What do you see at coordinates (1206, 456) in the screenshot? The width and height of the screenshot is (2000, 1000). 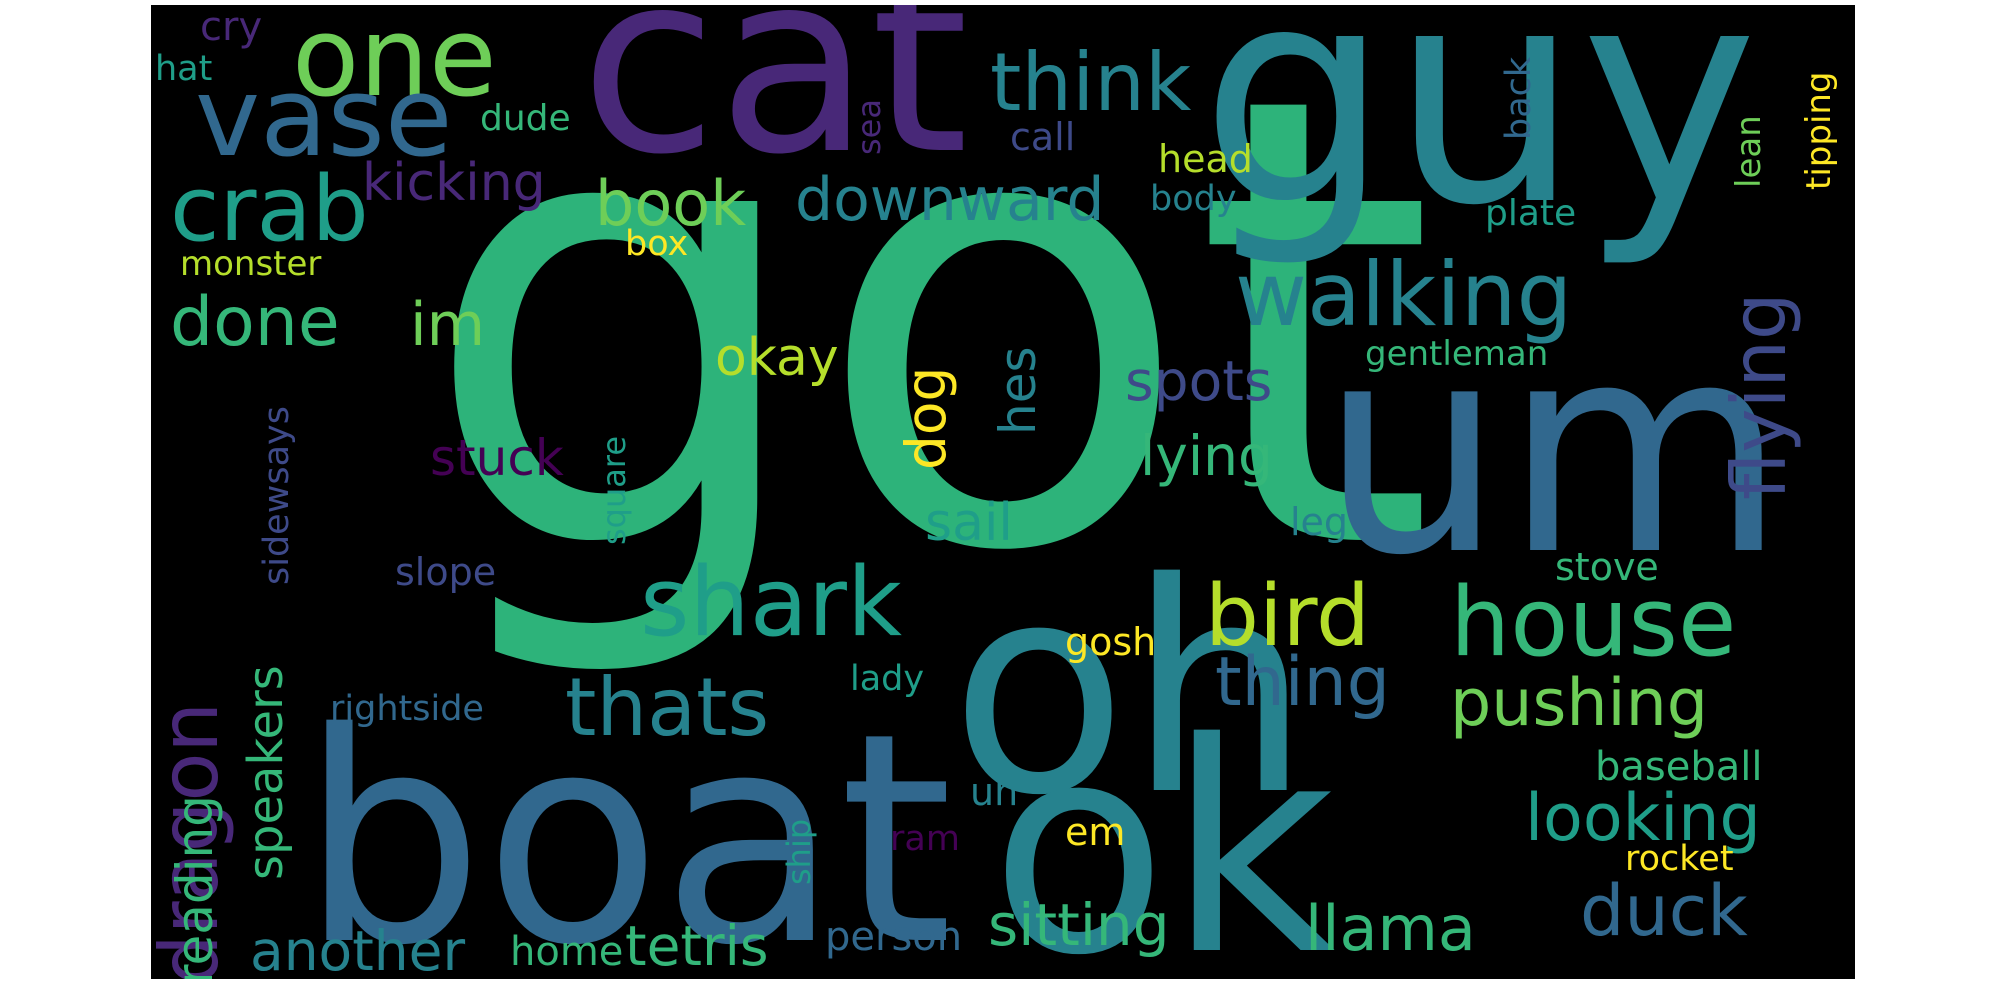 I see `word-lying: lying` at bounding box center [1206, 456].